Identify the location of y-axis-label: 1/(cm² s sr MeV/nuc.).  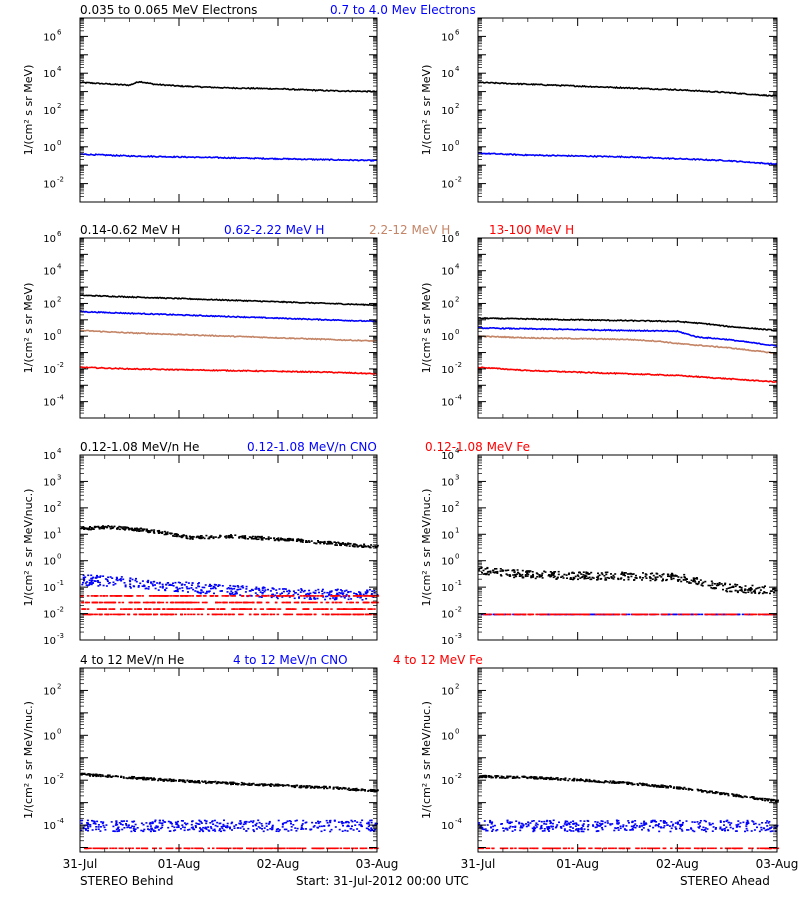
(28, 548).